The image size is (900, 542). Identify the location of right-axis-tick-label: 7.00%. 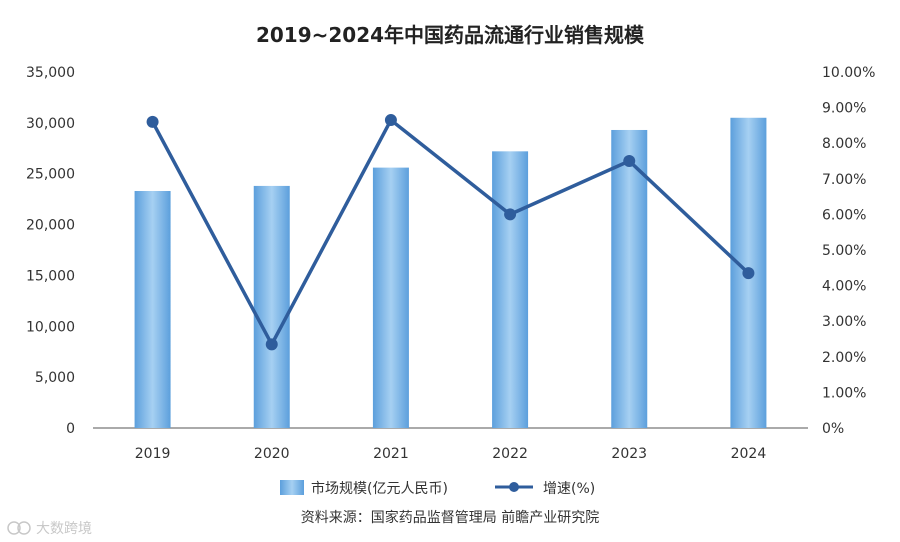
(844, 180).